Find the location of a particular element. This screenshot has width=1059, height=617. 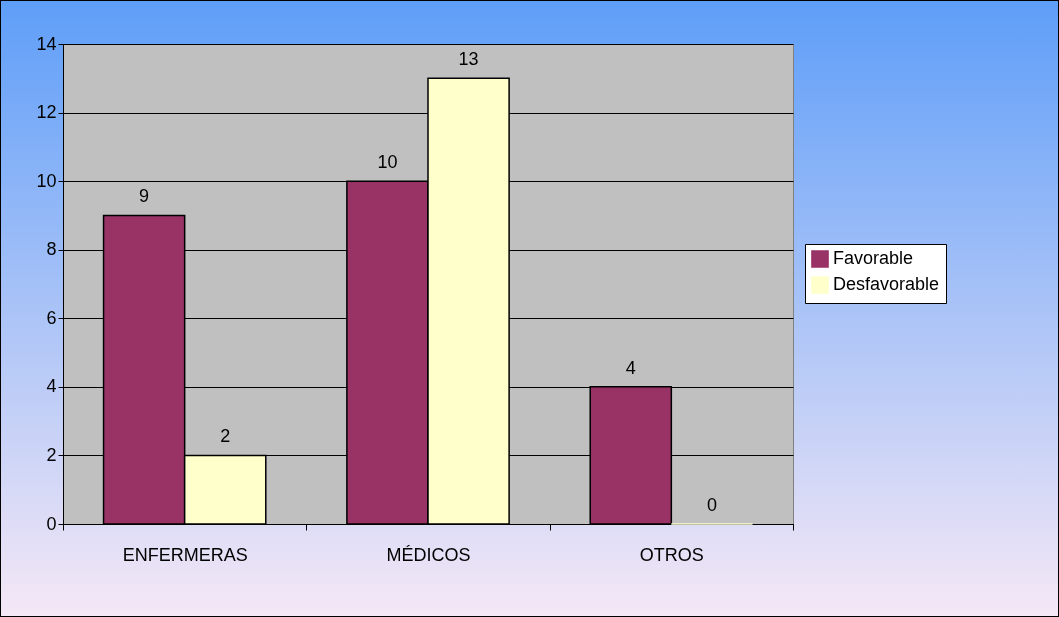

y-tick-label: 0 is located at coordinates (51, 523).